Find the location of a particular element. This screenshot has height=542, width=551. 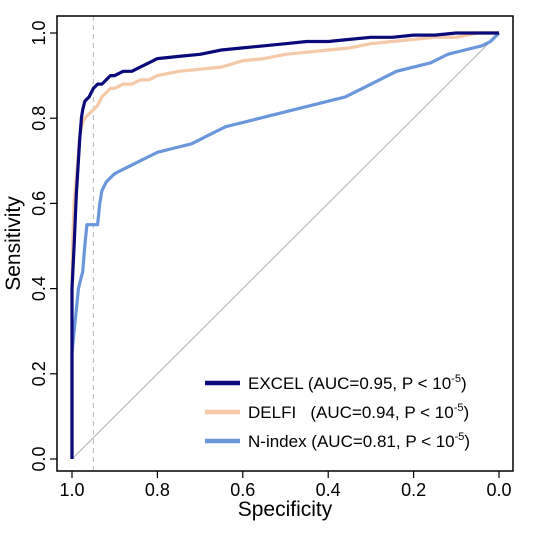

legend-label-delfi: DELFI (AUC=0.94, P < 10-5) is located at coordinates (358, 412).